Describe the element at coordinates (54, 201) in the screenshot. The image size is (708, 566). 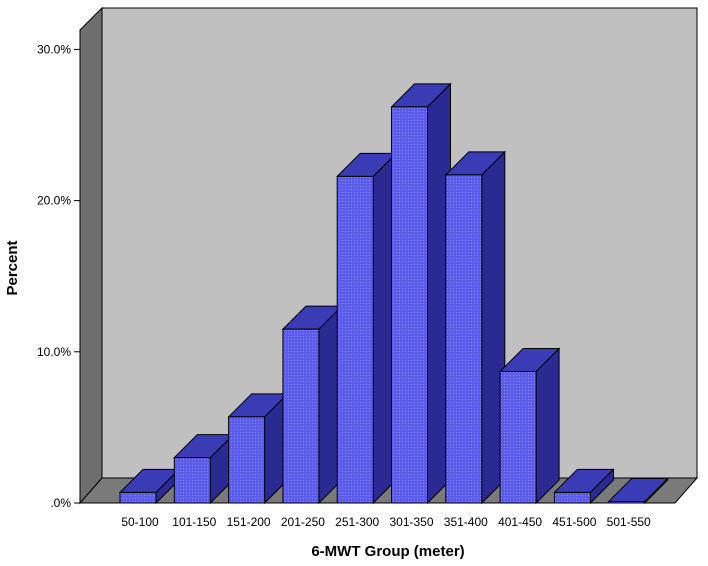
I see `y-tick-label: 20.0%` at that location.